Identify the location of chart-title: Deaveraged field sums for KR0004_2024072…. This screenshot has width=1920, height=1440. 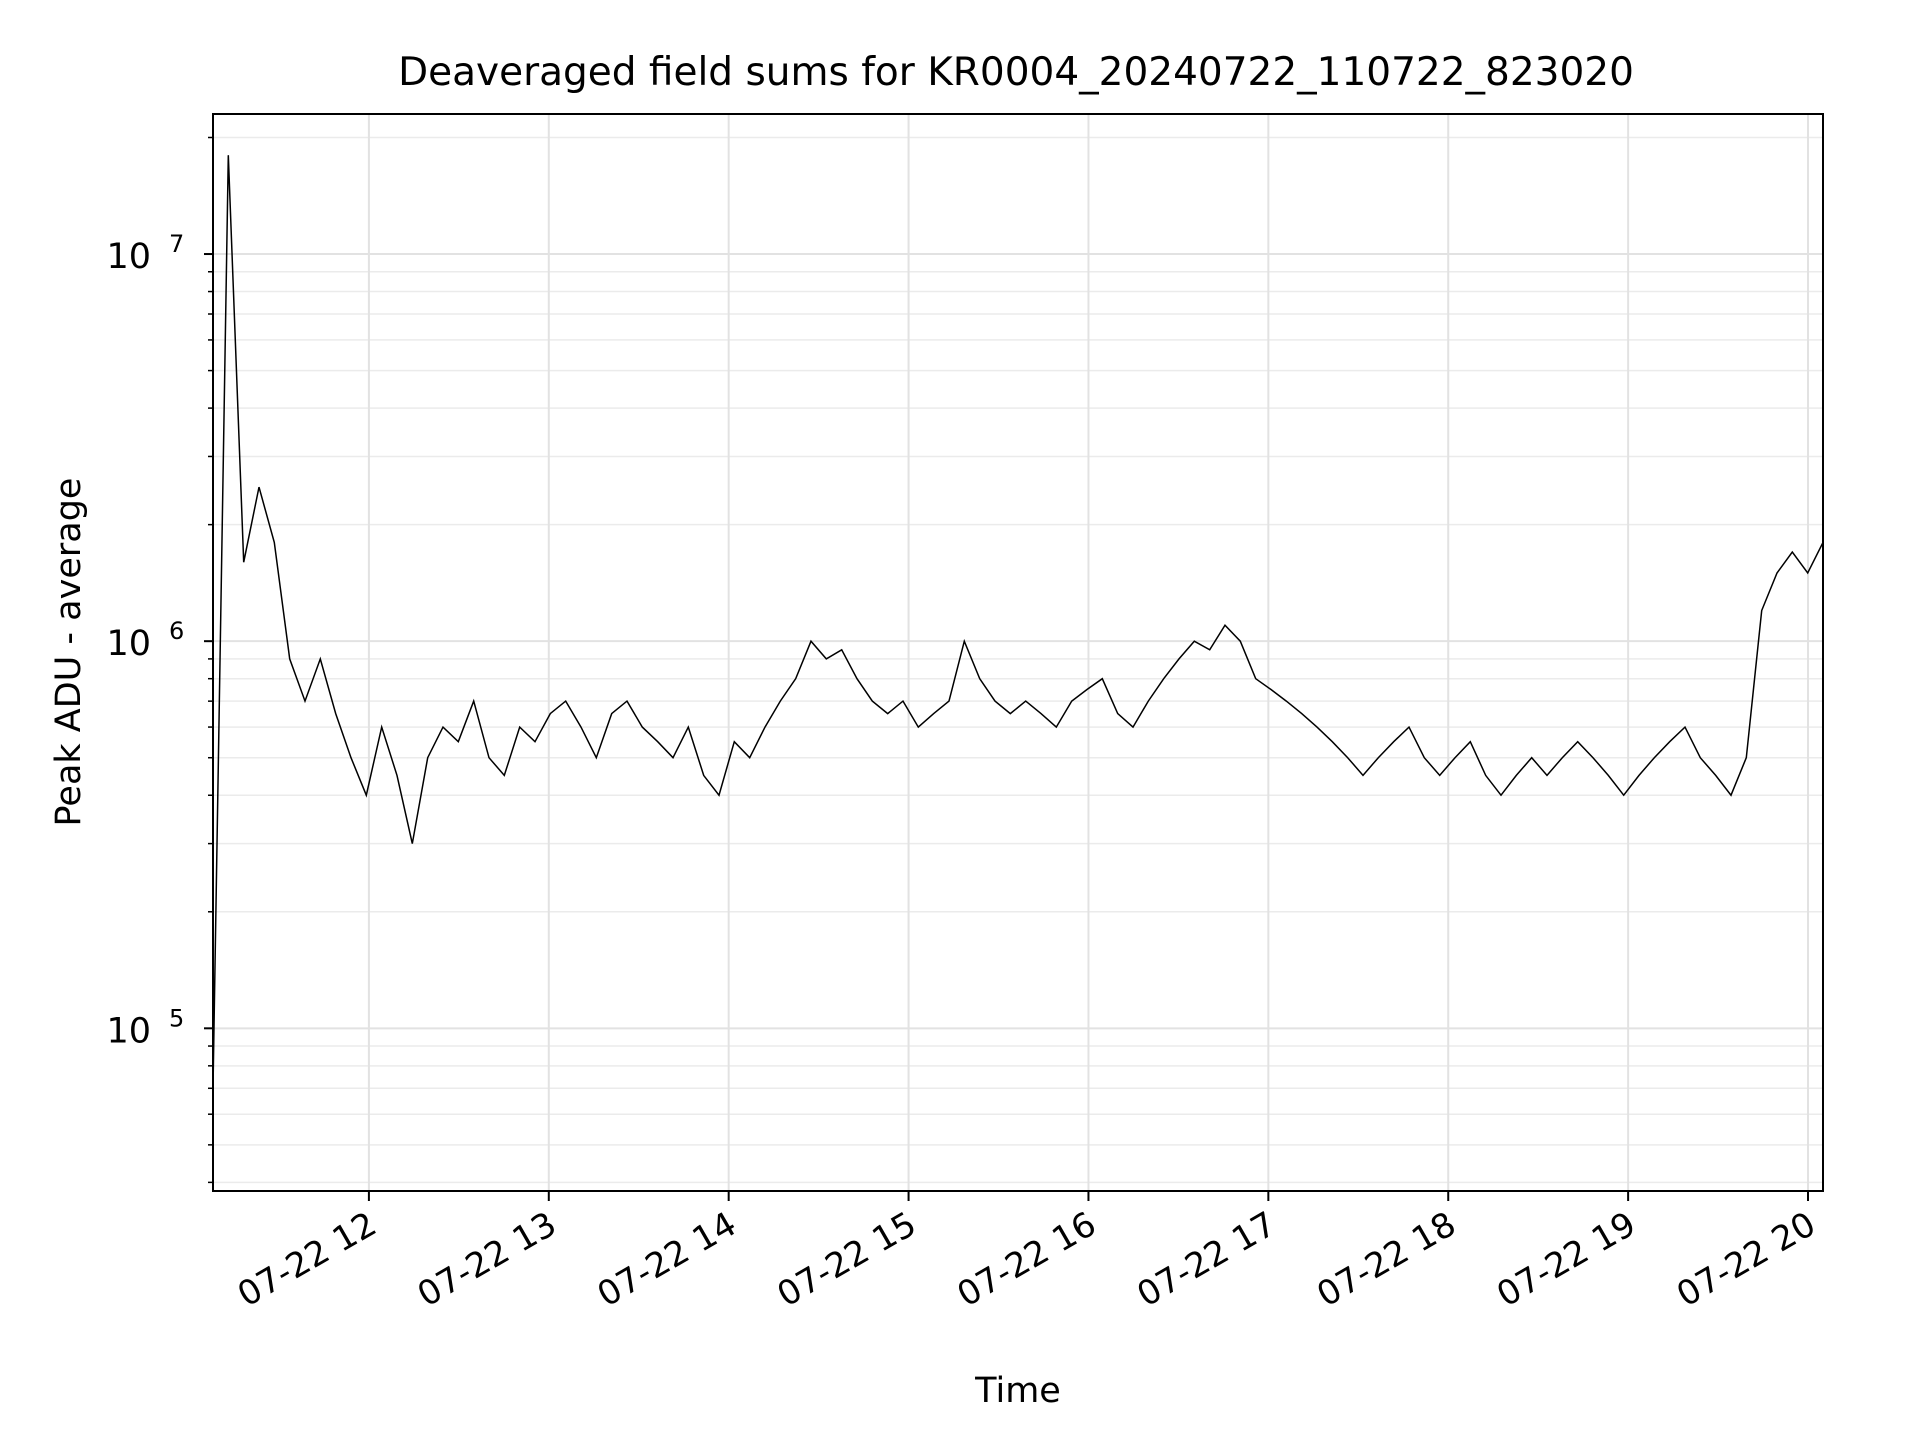
(1016, 72).